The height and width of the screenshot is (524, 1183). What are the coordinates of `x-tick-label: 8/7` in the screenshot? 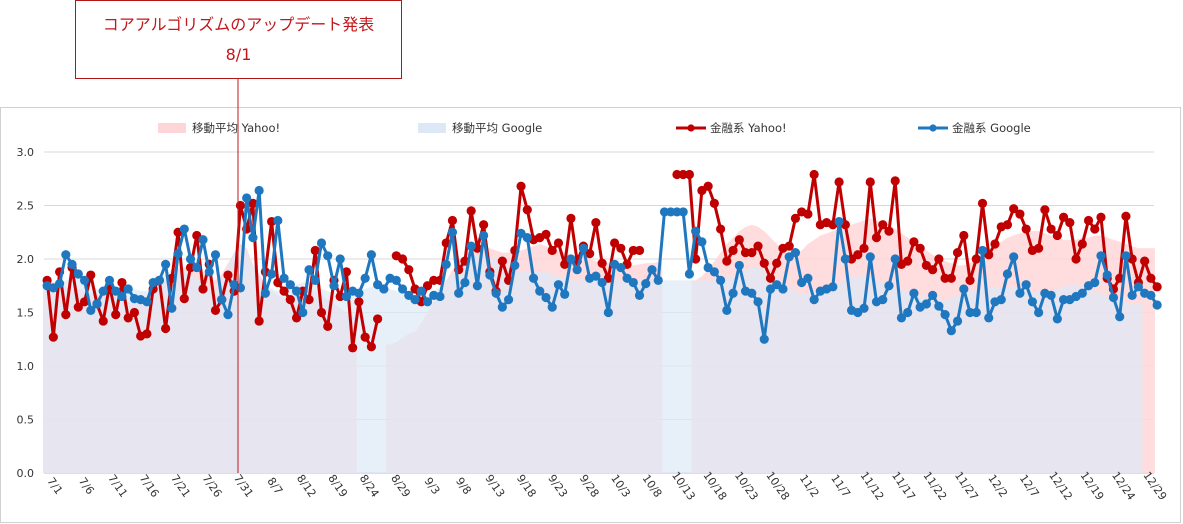 It's located at (274, 486).